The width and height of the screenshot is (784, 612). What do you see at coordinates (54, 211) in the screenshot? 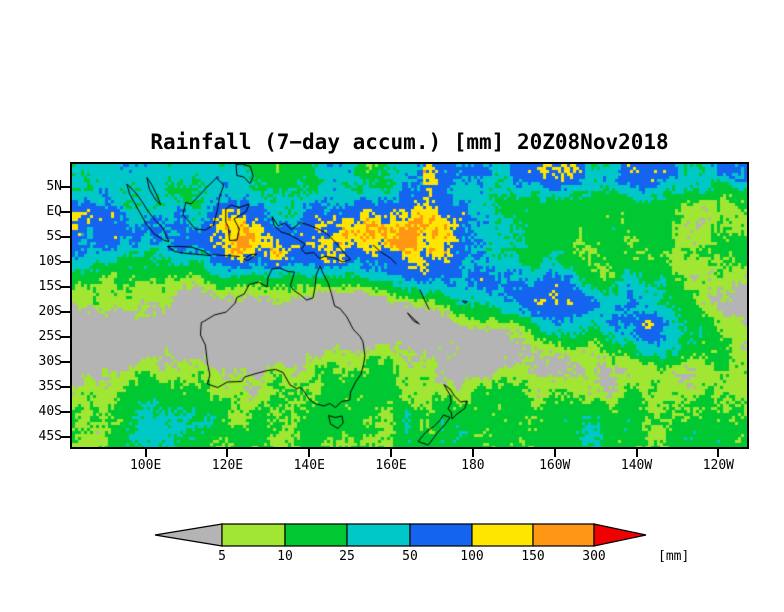
I see `y-tick-label: EQ` at bounding box center [54, 211].